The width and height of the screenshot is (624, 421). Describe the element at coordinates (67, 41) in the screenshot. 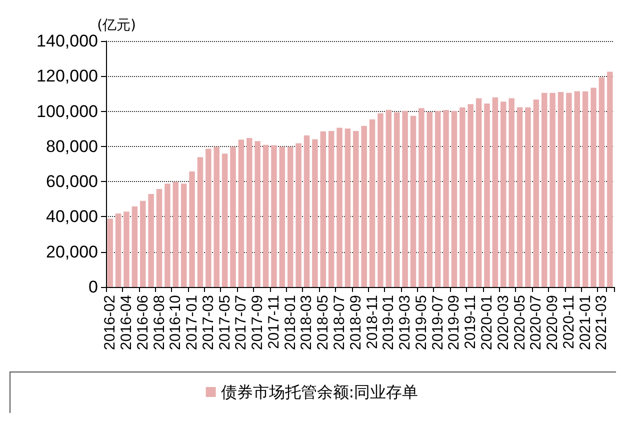

I see `y-tick-label: 140,000` at that location.